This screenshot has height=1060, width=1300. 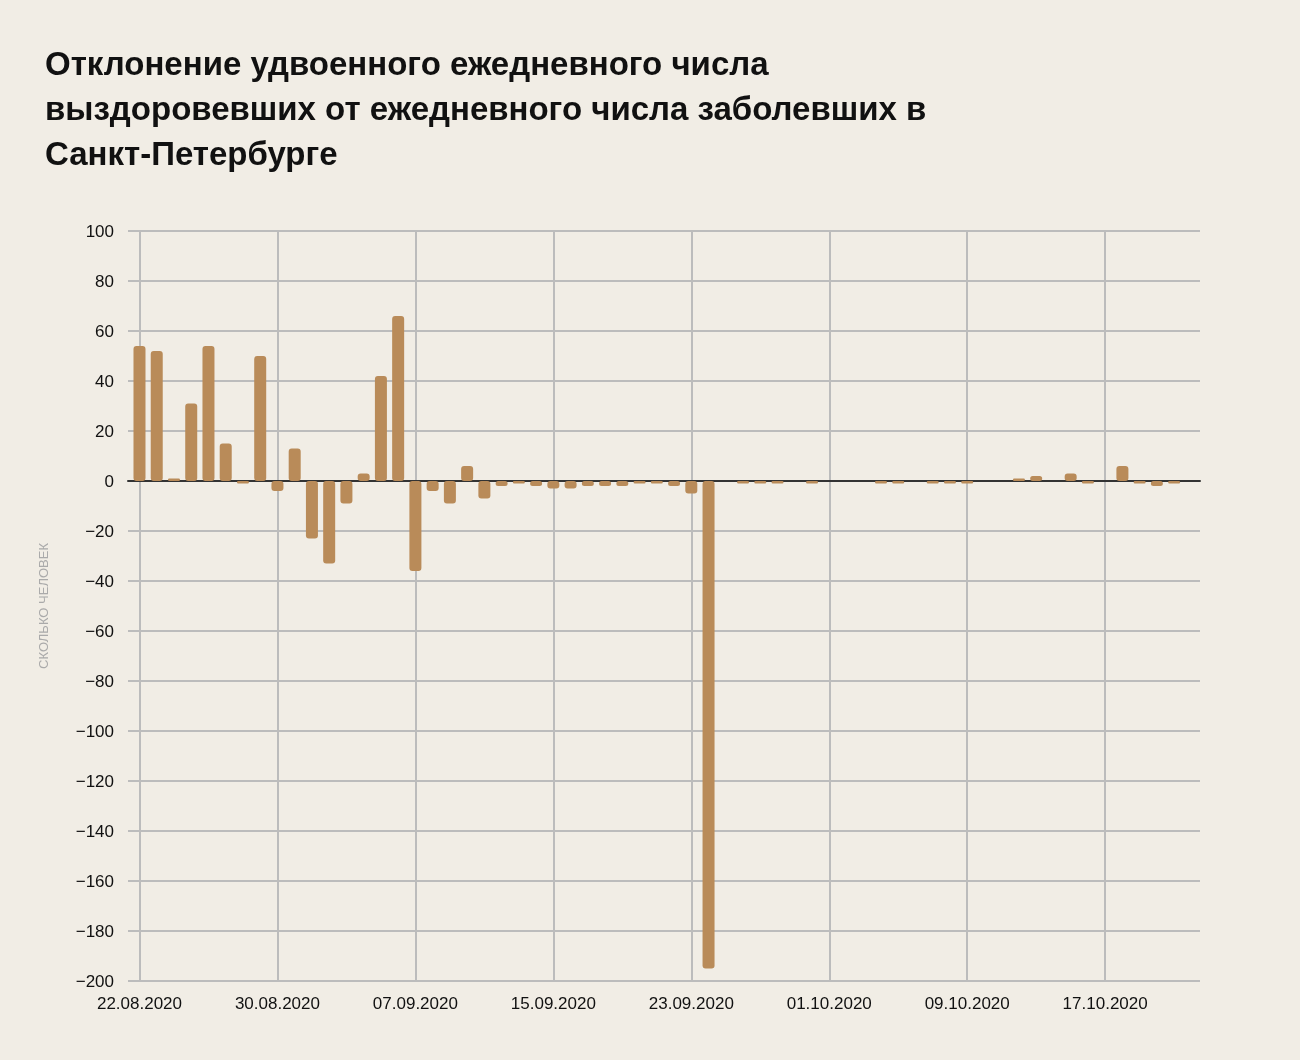 What do you see at coordinates (94, 881) in the screenshot?
I see `y-tick-label: −160` at bounding box center [94, 881].